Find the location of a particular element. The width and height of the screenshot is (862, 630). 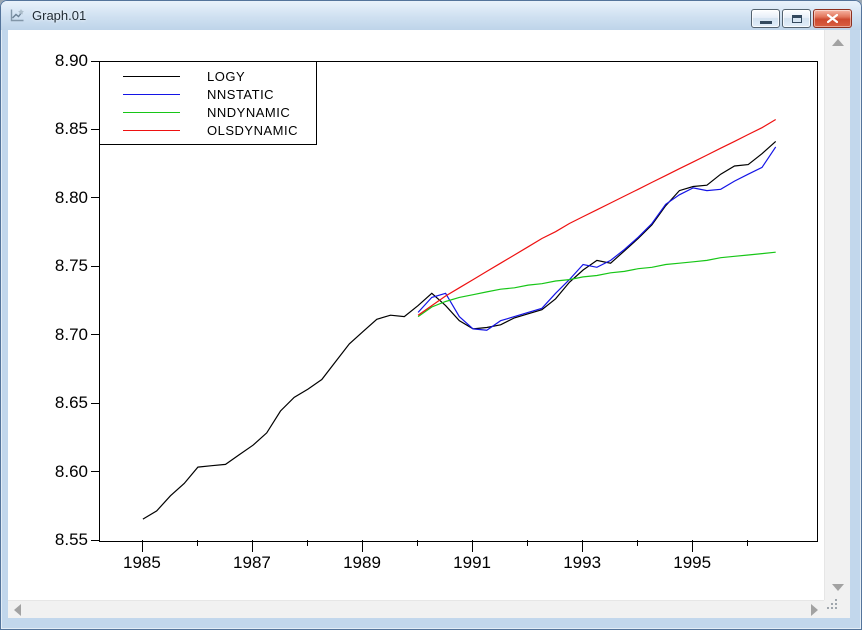

y-tick-label: 8.90 is located at coordinates (71, 60).